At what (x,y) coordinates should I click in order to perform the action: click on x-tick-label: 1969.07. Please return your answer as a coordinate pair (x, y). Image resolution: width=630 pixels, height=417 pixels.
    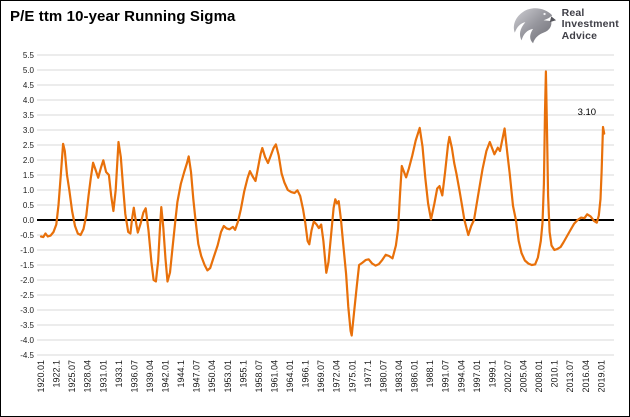
    Looking at the image, I should click on (321, 376).